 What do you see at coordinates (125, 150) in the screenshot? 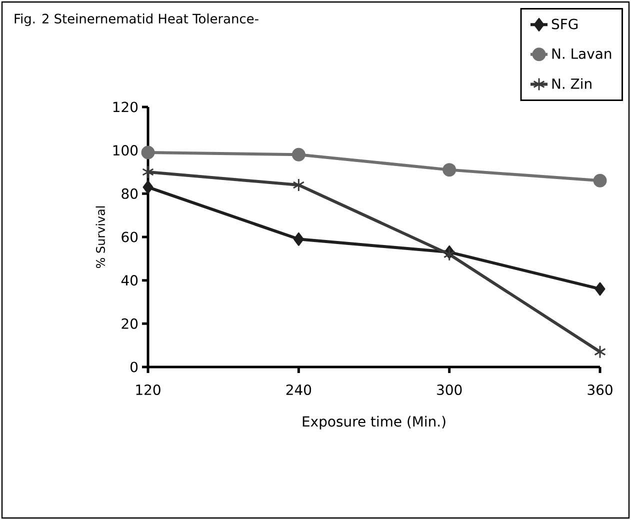
I see `y-tick-label: 100` at bounding box center [125, 150].